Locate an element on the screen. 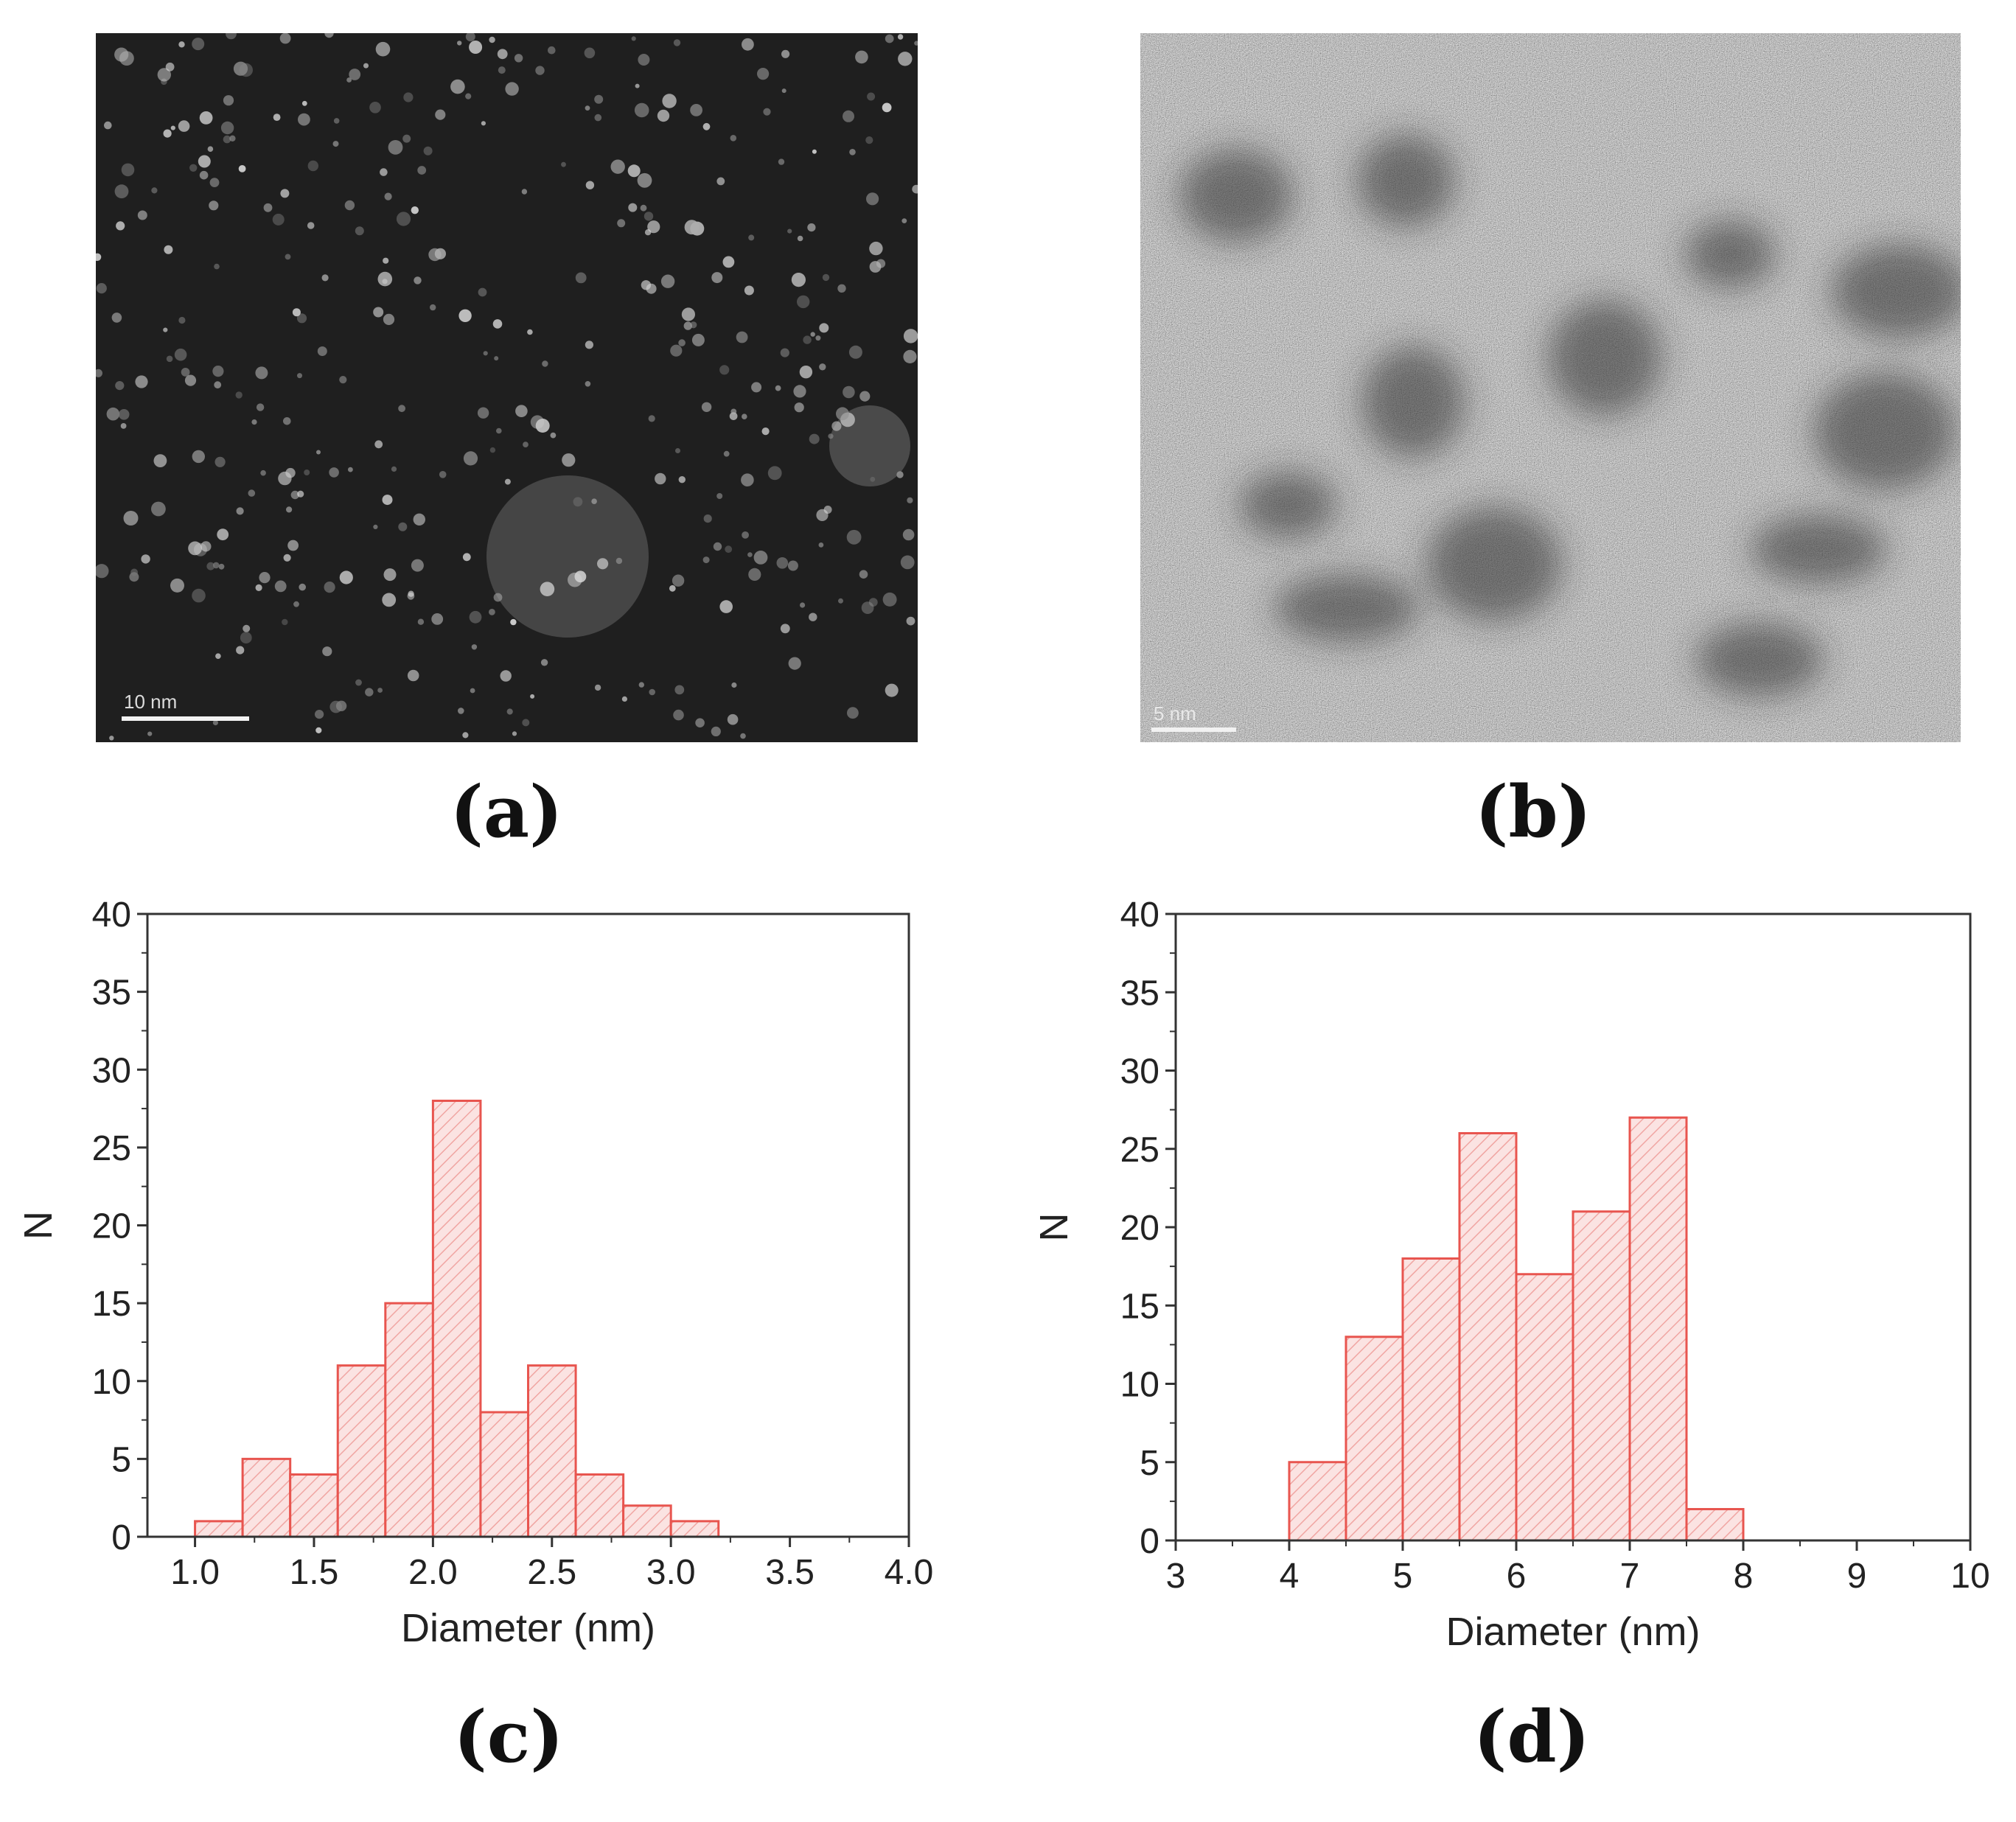 The width and height of the screenshot is (2016, 1822). histogram-c-xtick-label: 1.5 is located at coordinates (314, 1573).